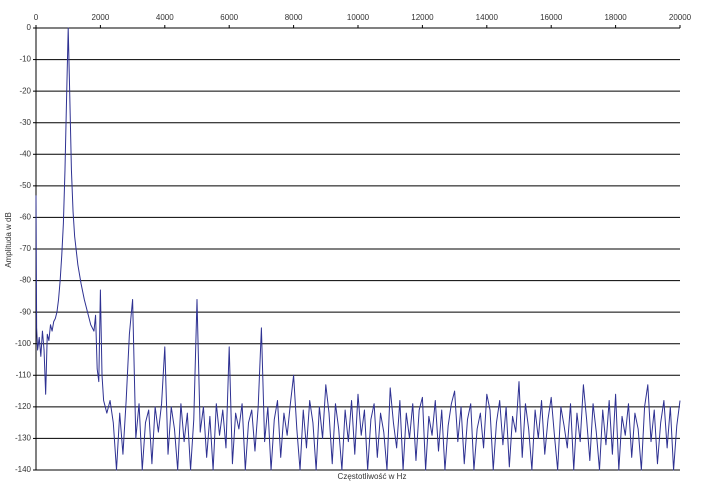  Describe the element at coordinates (101, 17) in the screenshot. I see `x-tick-label: 2000` at that location.